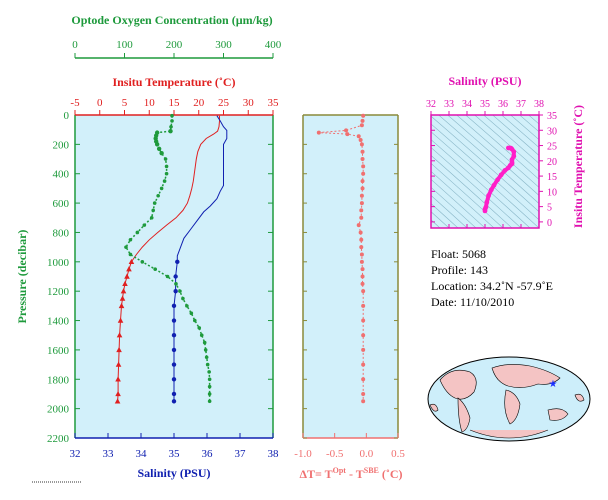  Describe the element at coordinates (340, 470) in the screenshot. I see `delta-axis-title-sup-opt: Opt` at that location.